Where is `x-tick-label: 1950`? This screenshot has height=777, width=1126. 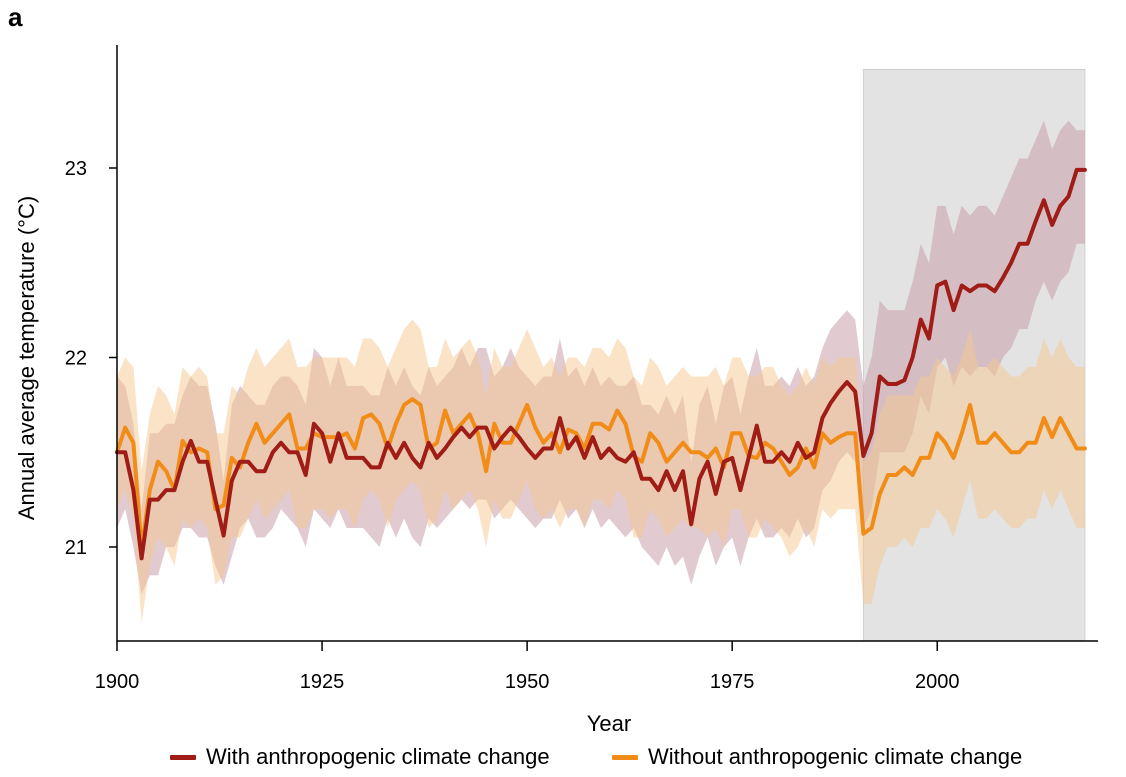 x-tick-label: 1950 is located at coordinates (527, 682).